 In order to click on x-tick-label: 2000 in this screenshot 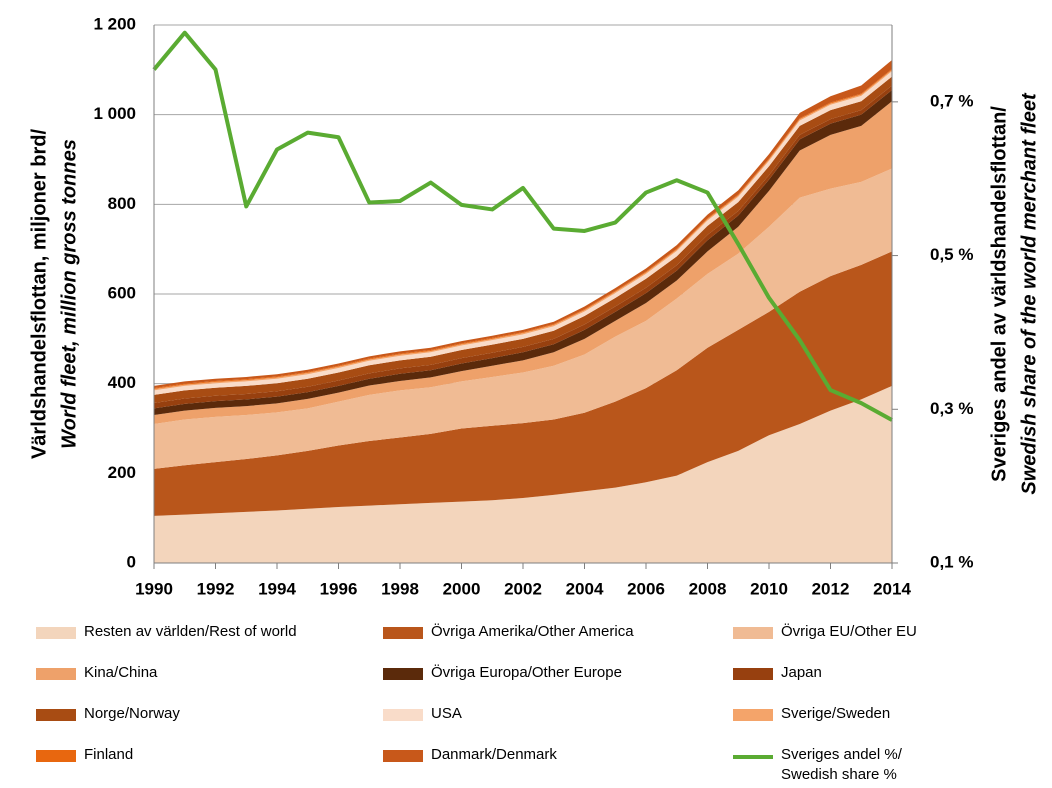, I will do `click(462, 588)`.